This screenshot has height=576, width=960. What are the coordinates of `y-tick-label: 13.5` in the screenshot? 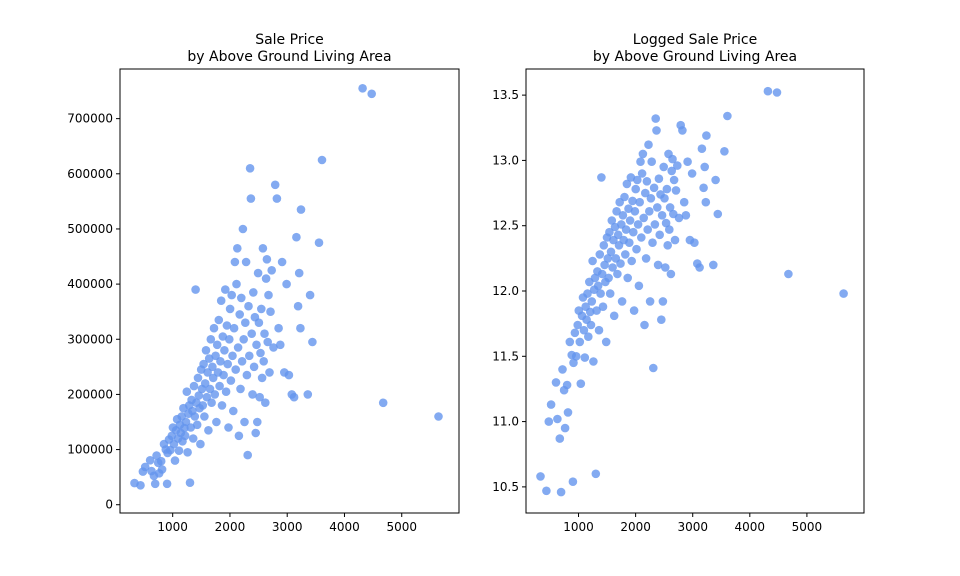 It's located at (505, 95).